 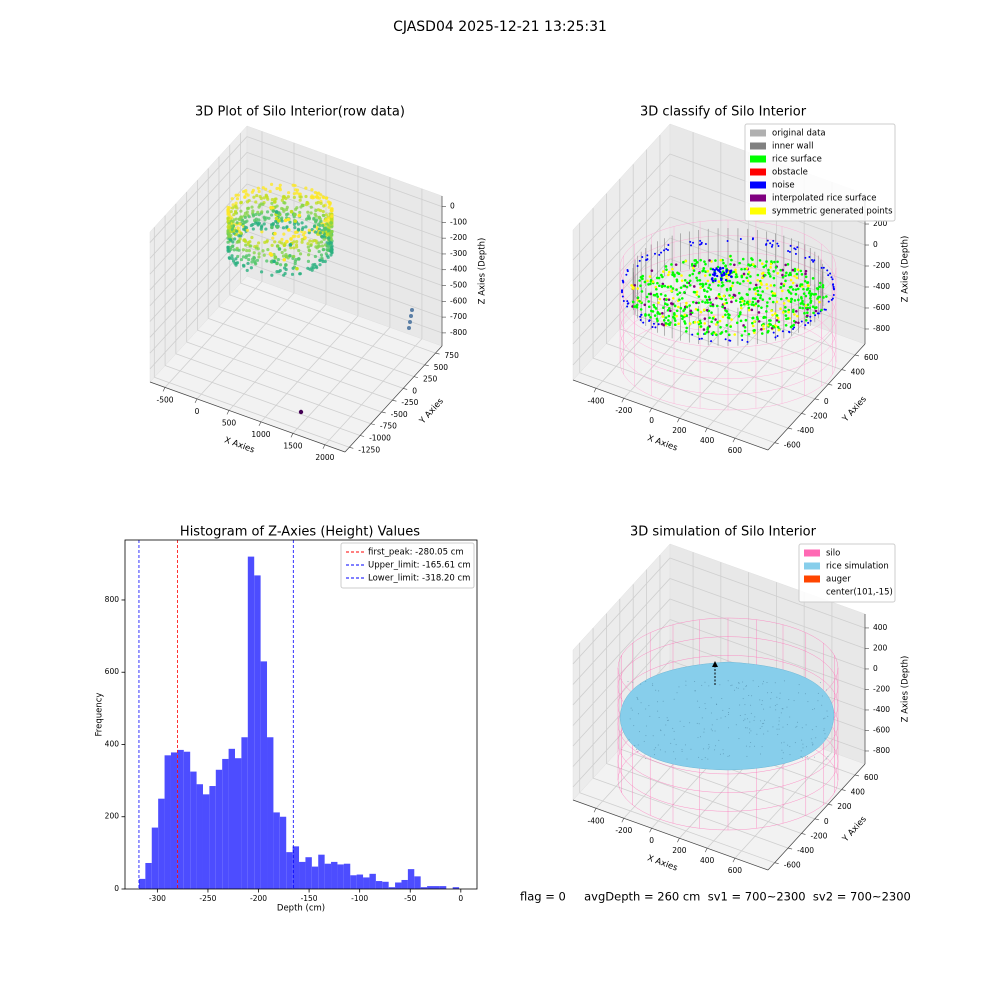 What do you see at coordinates (859, 593) in the screenshot?
I see `legend-label: center(101,-15)` at bounding box center [859, 593].